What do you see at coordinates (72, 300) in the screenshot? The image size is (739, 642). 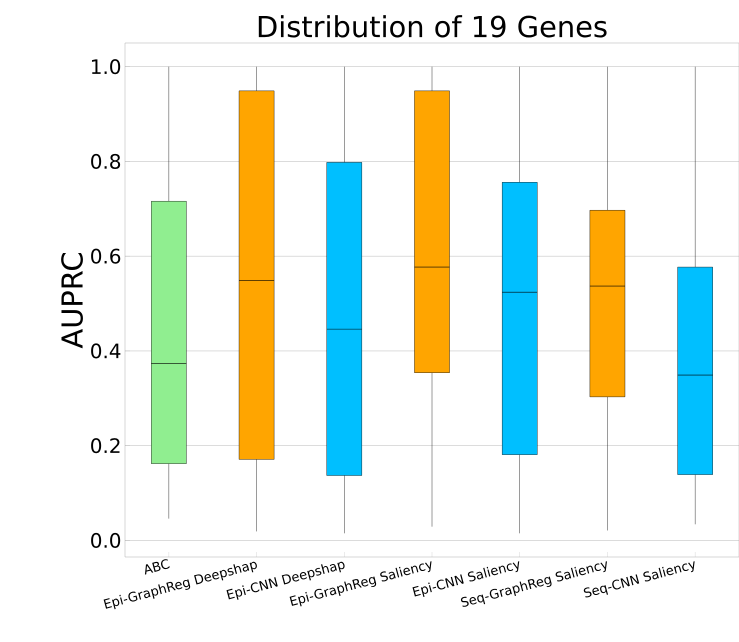 I see `y-axis-title: AUPRC` at bounding box center [72, 300].